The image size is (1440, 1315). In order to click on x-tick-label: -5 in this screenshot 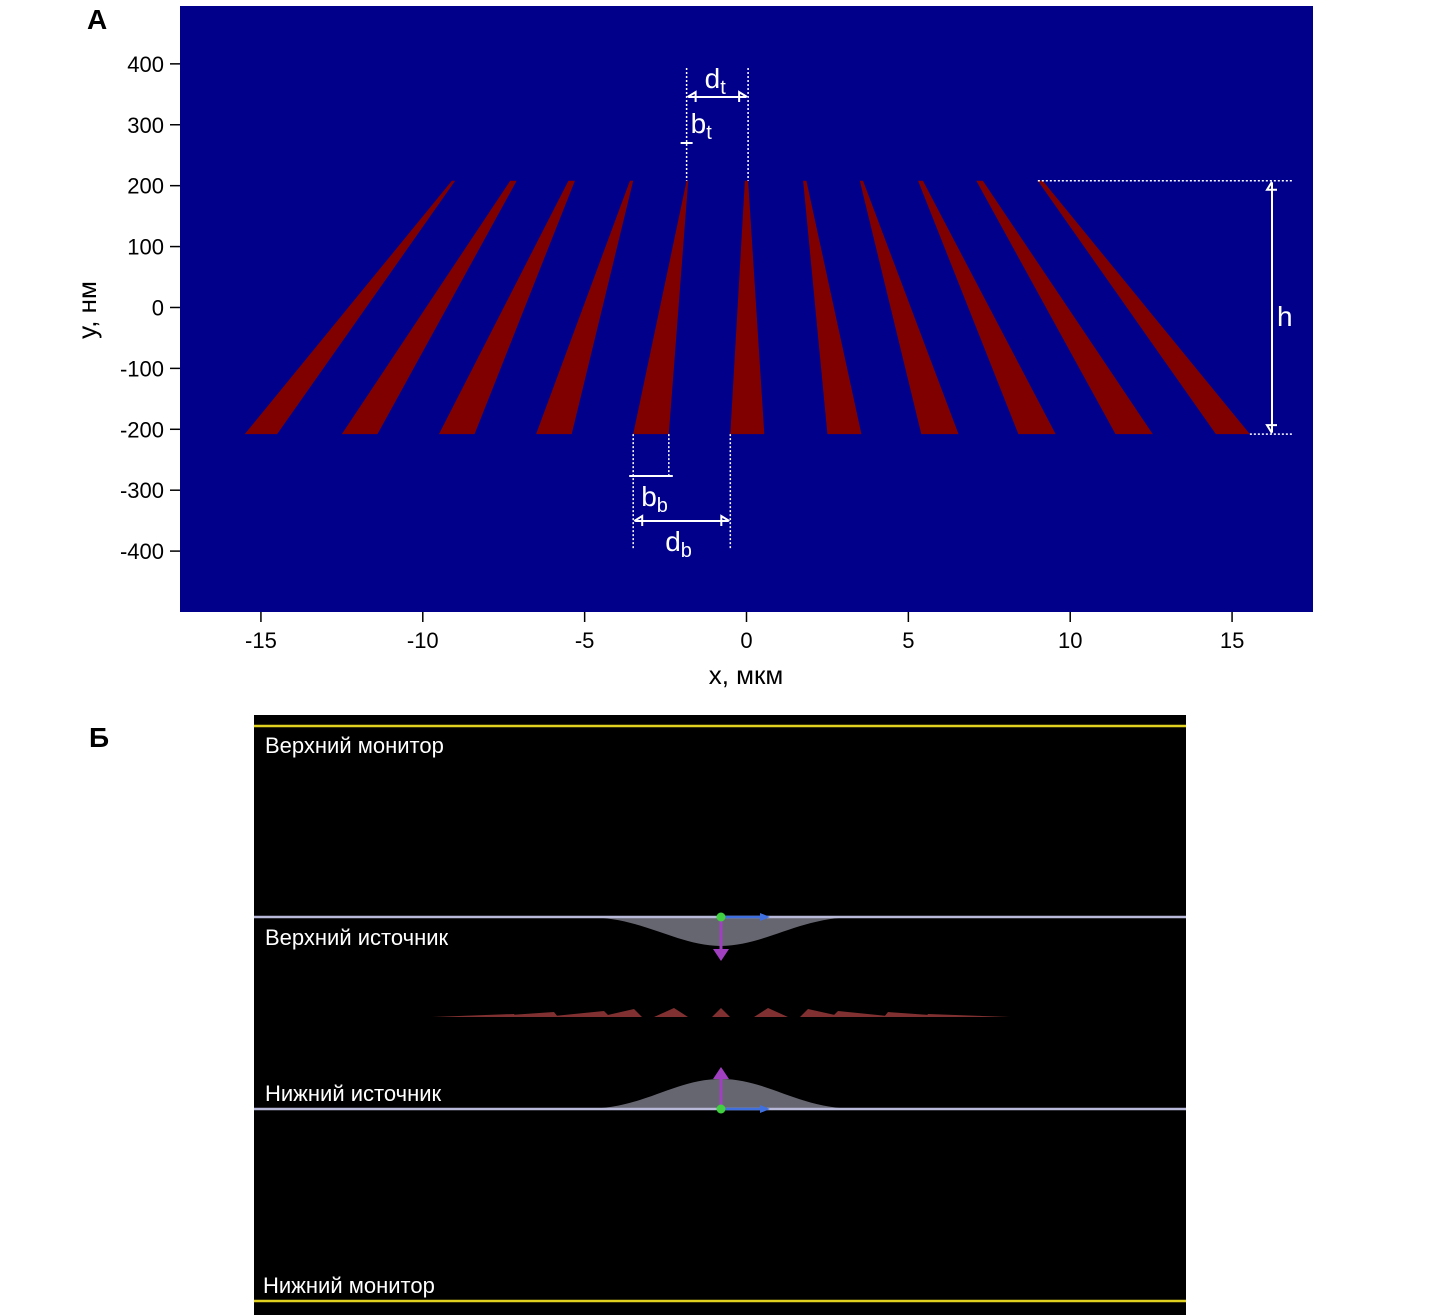, I will do `click(585, 640)`.